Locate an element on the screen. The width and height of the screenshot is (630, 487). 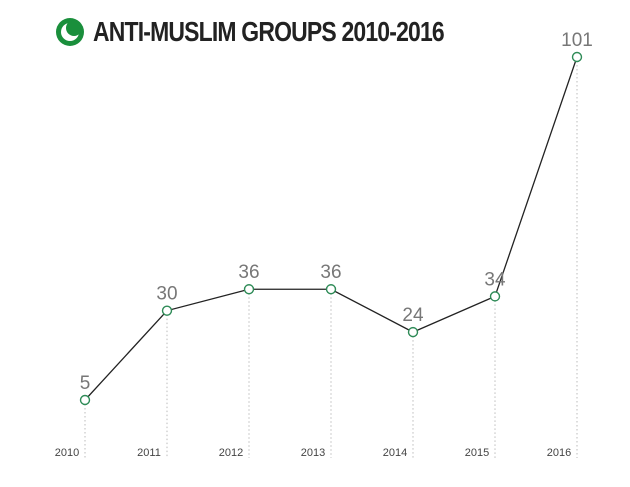
x-tick-label: 2013 is located at coordinates (313, 453).